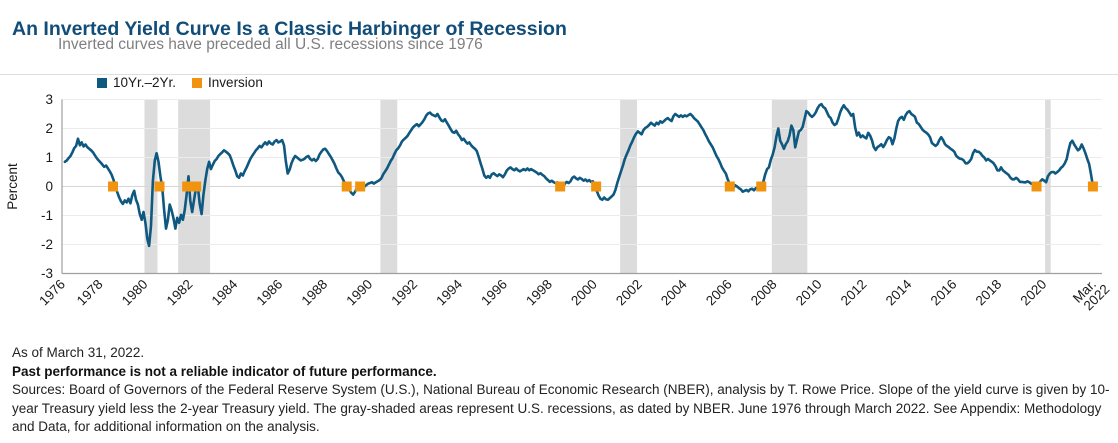 Image resolution: width=1118 pixels, height=443 pixels. What do you see at coordinates (314, 293) in the screenshot?
I see `x-tick-label: 1988` at bounding box center [314, 293].